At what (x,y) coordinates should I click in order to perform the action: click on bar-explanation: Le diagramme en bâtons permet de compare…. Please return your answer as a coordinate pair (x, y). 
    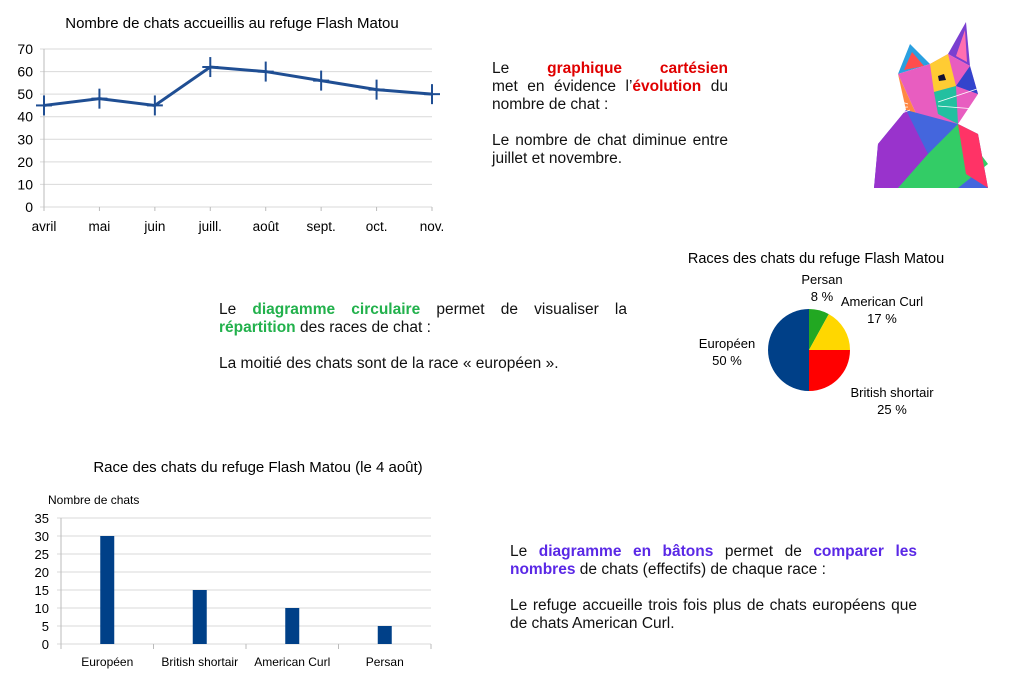
    Looking at the image, I should click on (713, 588).